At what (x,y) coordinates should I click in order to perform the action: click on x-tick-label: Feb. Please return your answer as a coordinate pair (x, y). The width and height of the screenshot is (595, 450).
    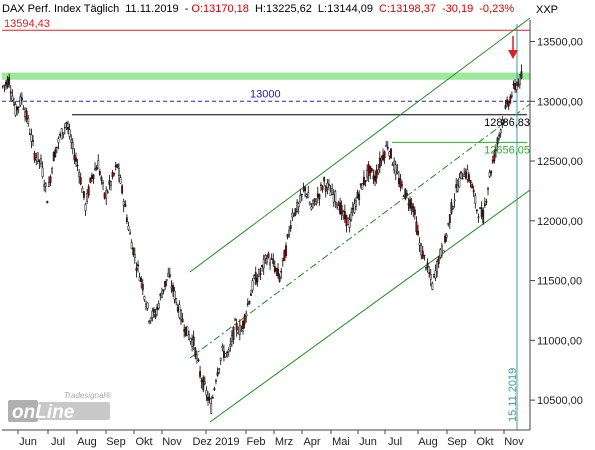
    Looking at the image, I should click on (256, 442).